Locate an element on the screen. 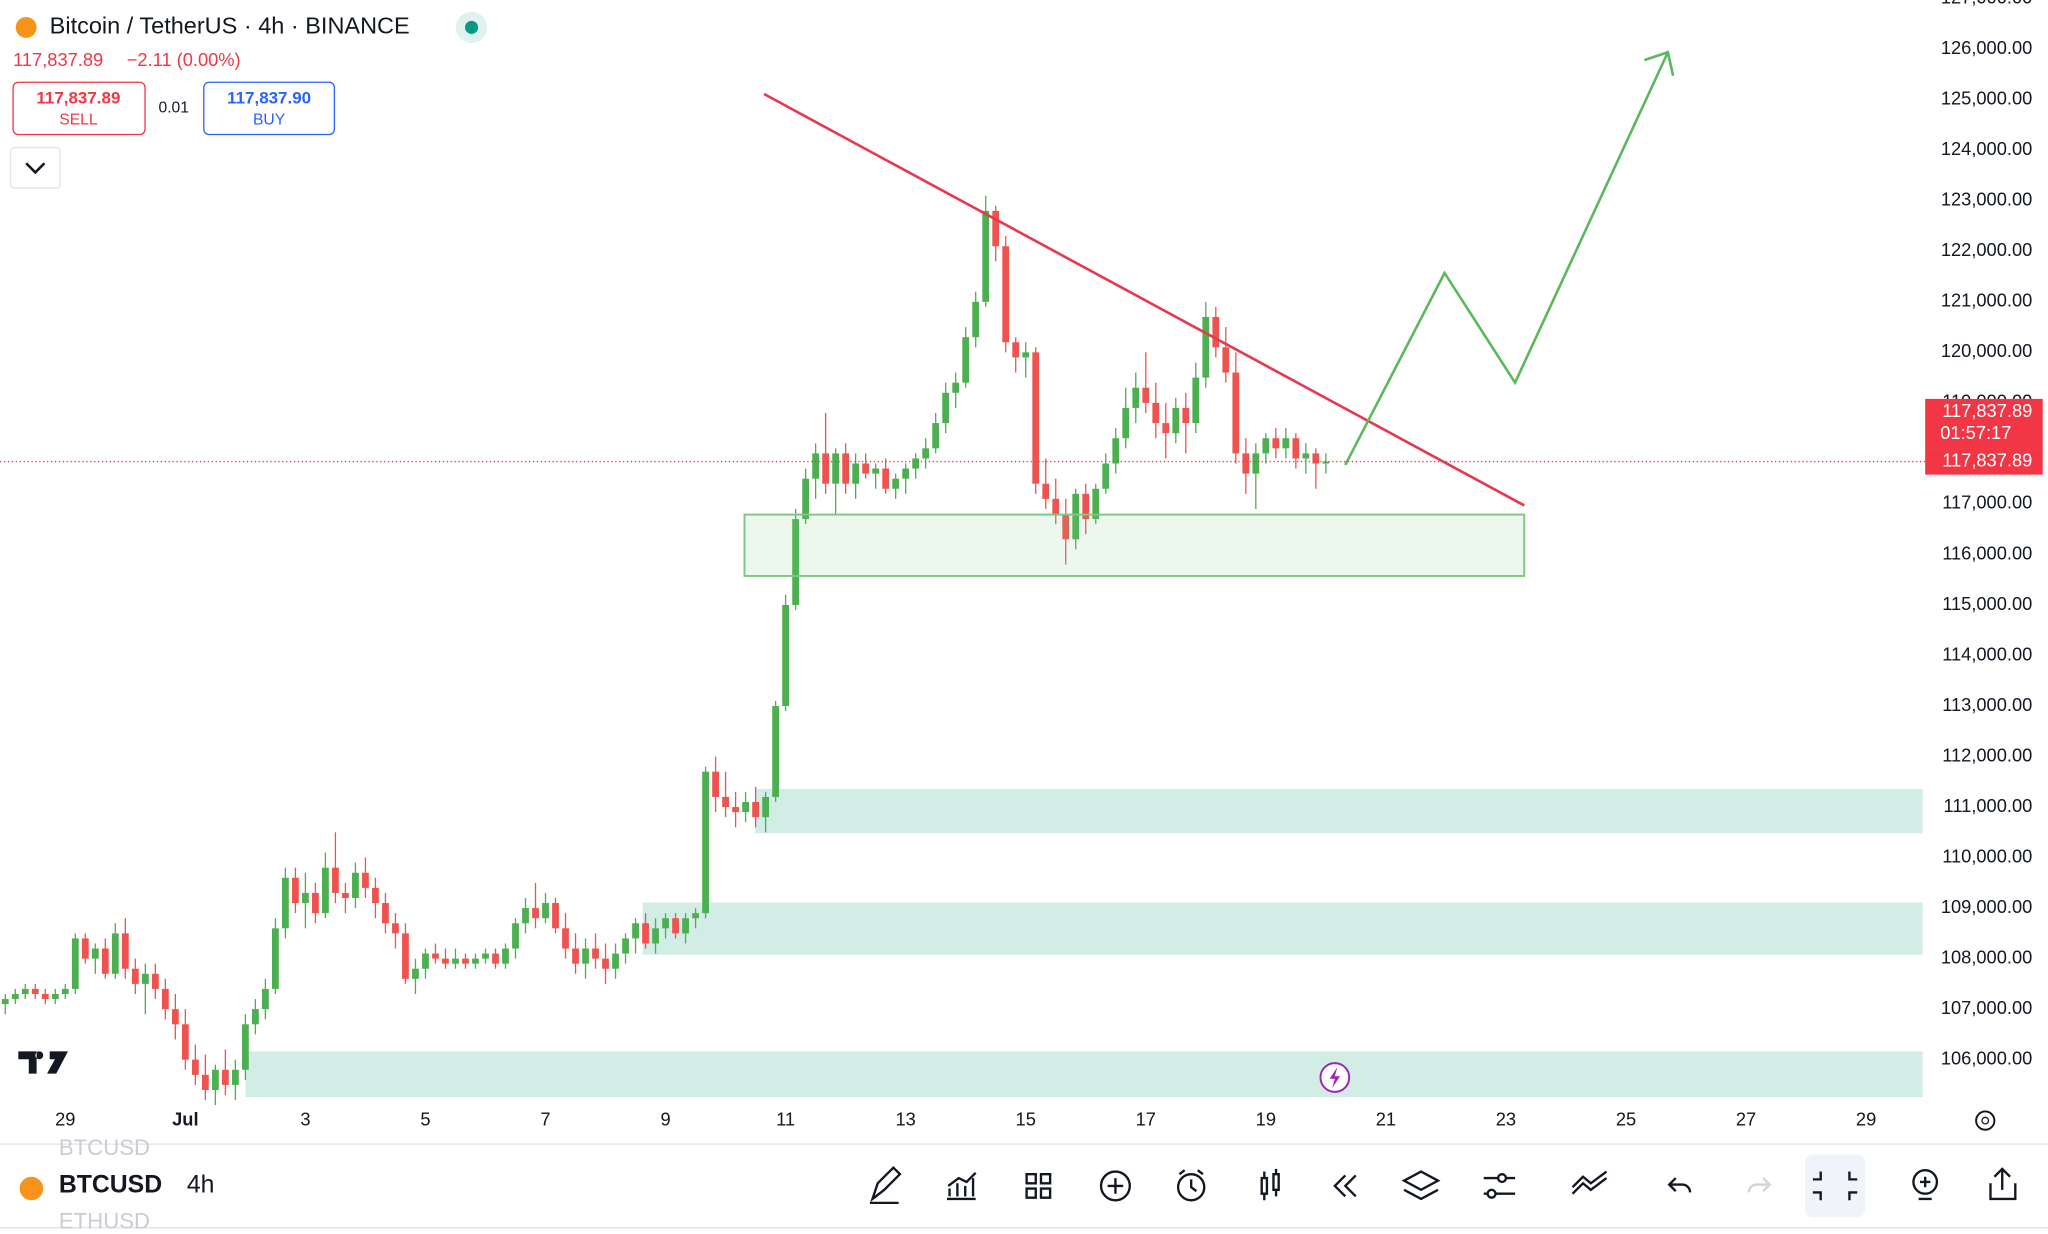 The width and height of the screenshot is (2048, 1234). alert is located at coordinates (1191, 1187).